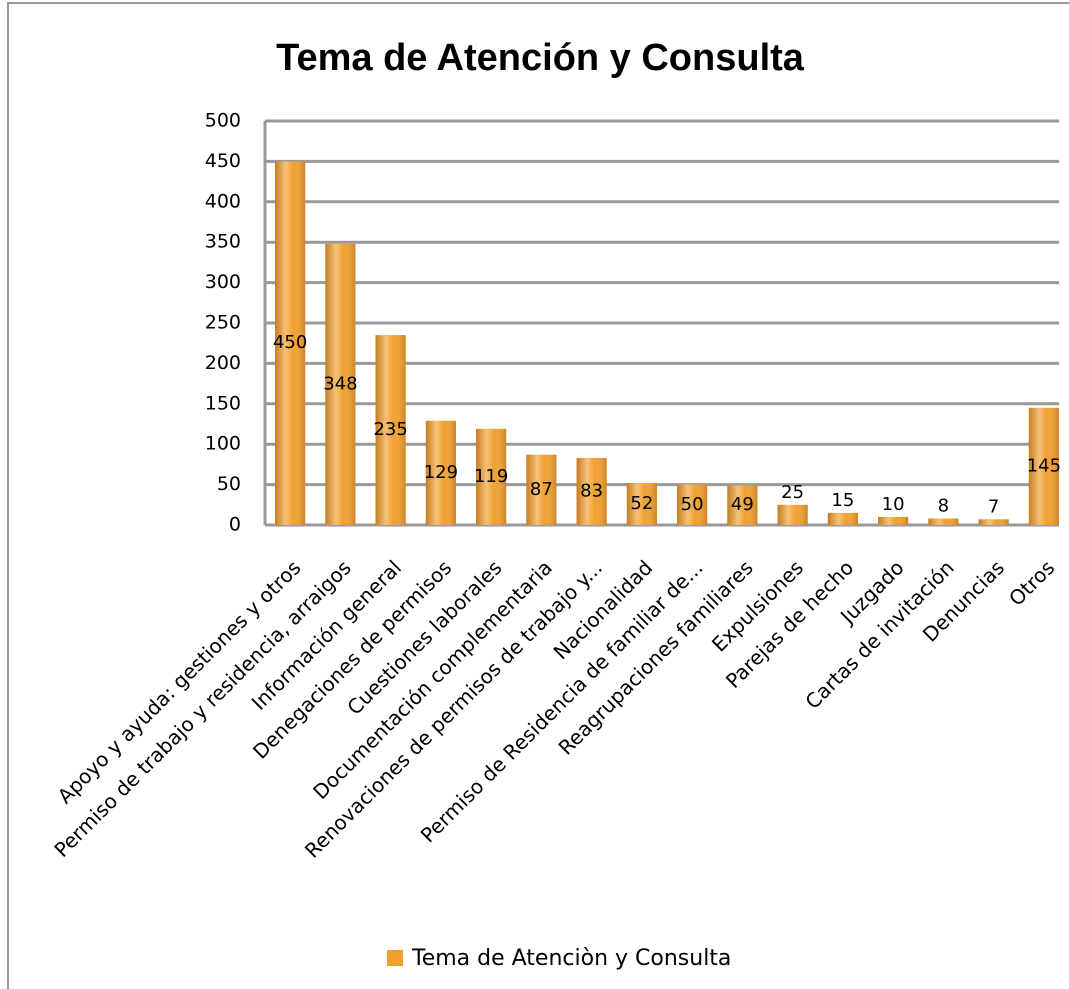 Image resolution: width=1069 pixels, height=989 pixels. What do you see at coordinates (993, 506) in the screenshot?
I see `value-label: 7` at bounding box center [993, 506].